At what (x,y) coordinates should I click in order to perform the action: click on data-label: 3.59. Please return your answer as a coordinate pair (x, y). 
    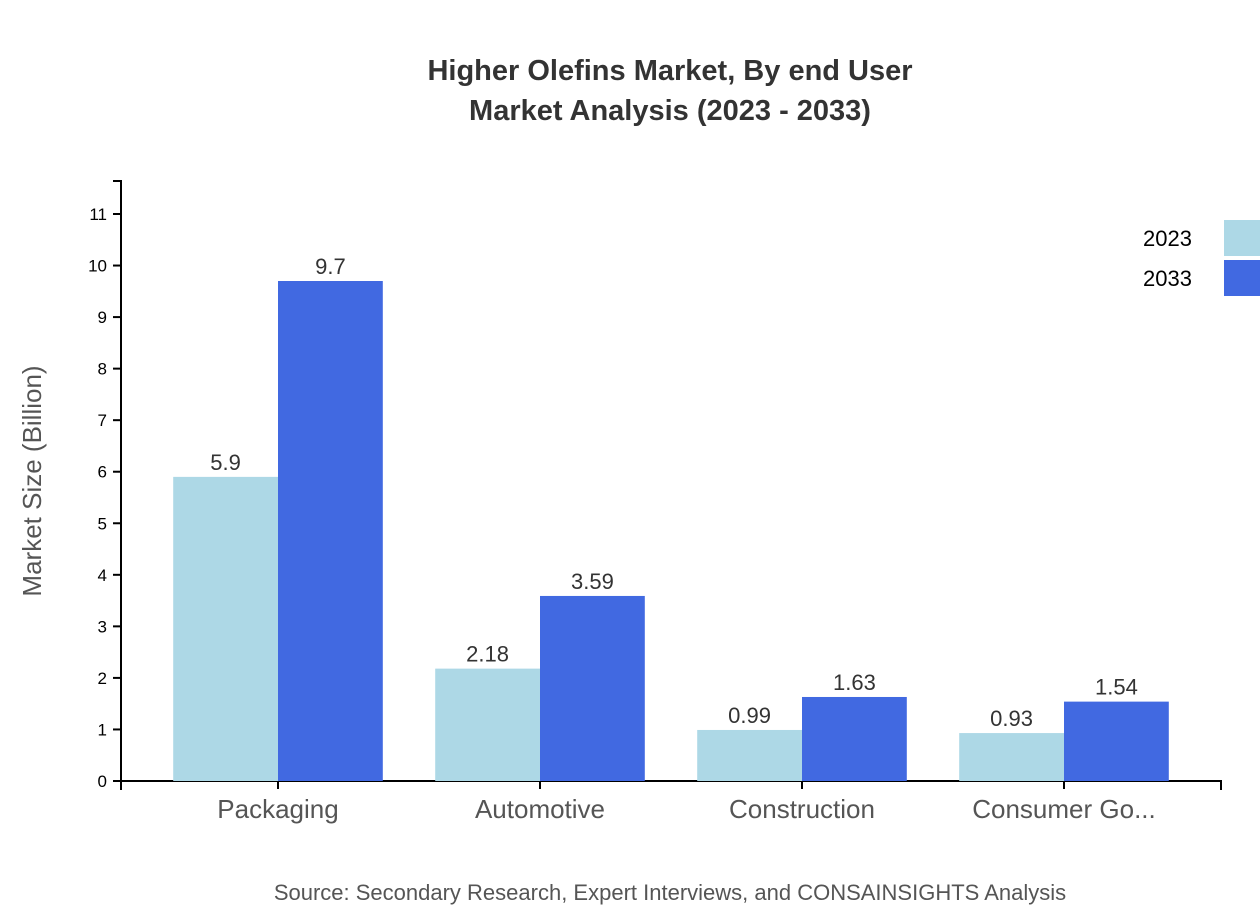
    Looking at the image, I should click on (592, 581).